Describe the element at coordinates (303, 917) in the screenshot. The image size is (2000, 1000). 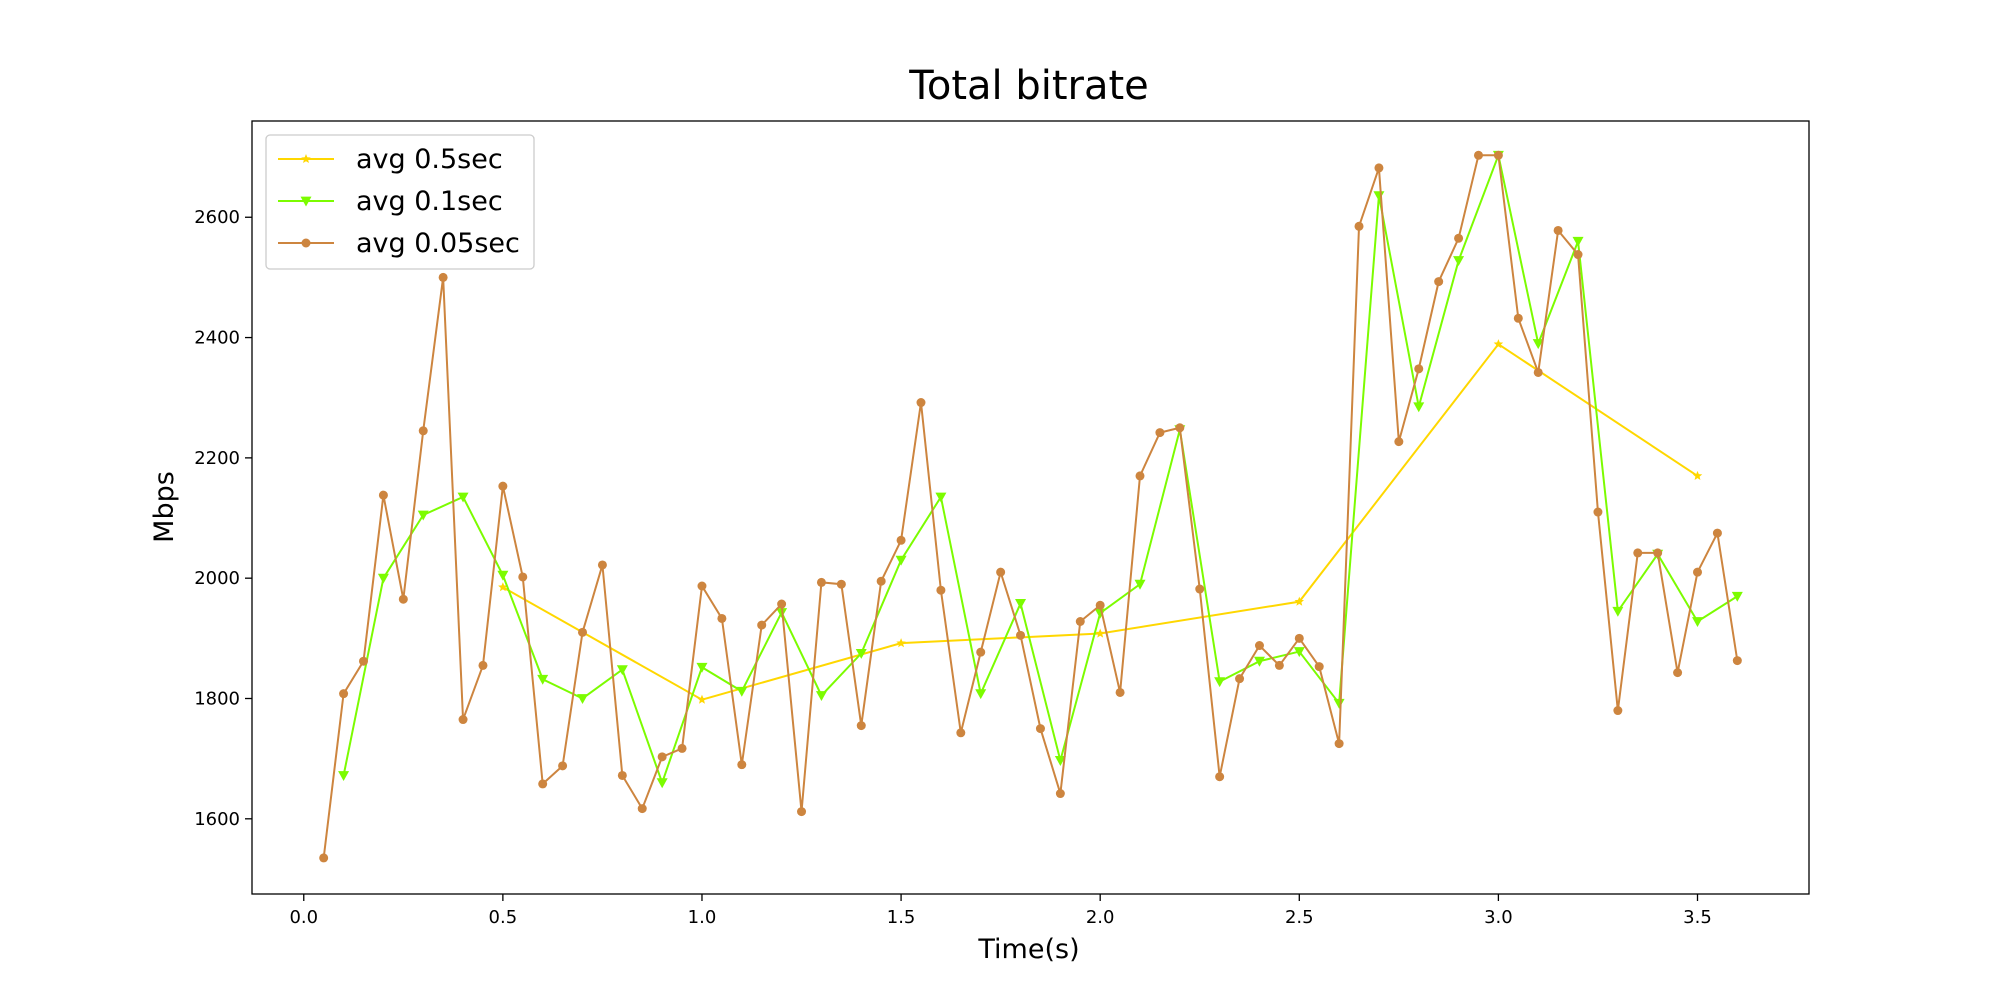
I see `x-tick-label: 0.0` at that location.